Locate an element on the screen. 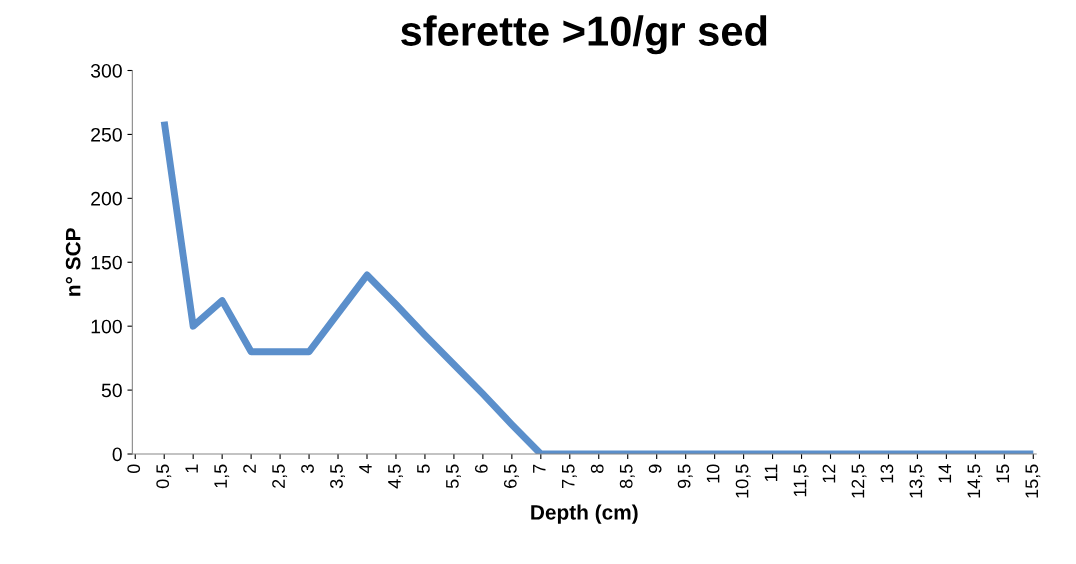 Image resolution: width=1076 pixels, height=564 pixels. x-tick-label: 11,5 is located at coordinates (801, 480).